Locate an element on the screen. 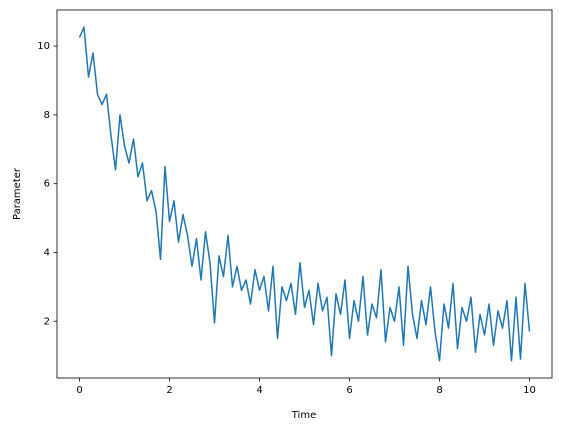 Image resolution: width=562 pixels, height=432 pixels. x-tick-label: 0 is located at coordinates (79, 390).